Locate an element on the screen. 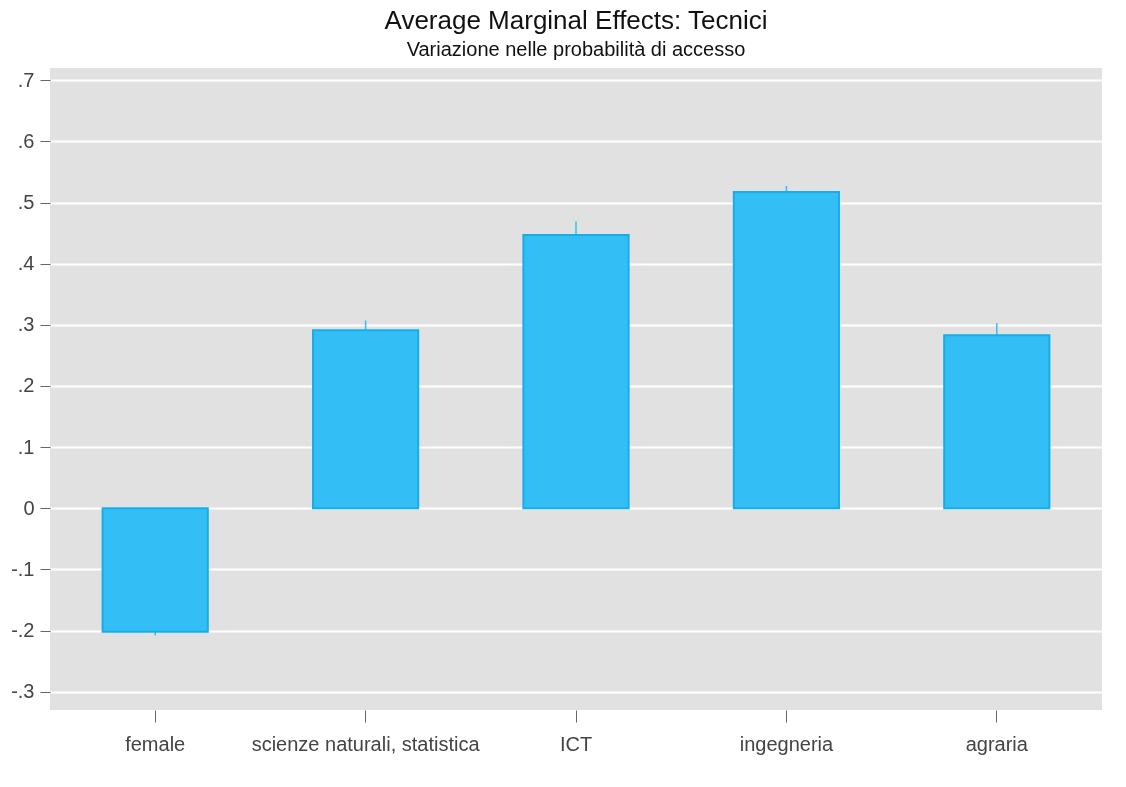 The height and width of the screenshot is (787, 1126). y-tick-label: .4 is located at coordinates (26, 263).